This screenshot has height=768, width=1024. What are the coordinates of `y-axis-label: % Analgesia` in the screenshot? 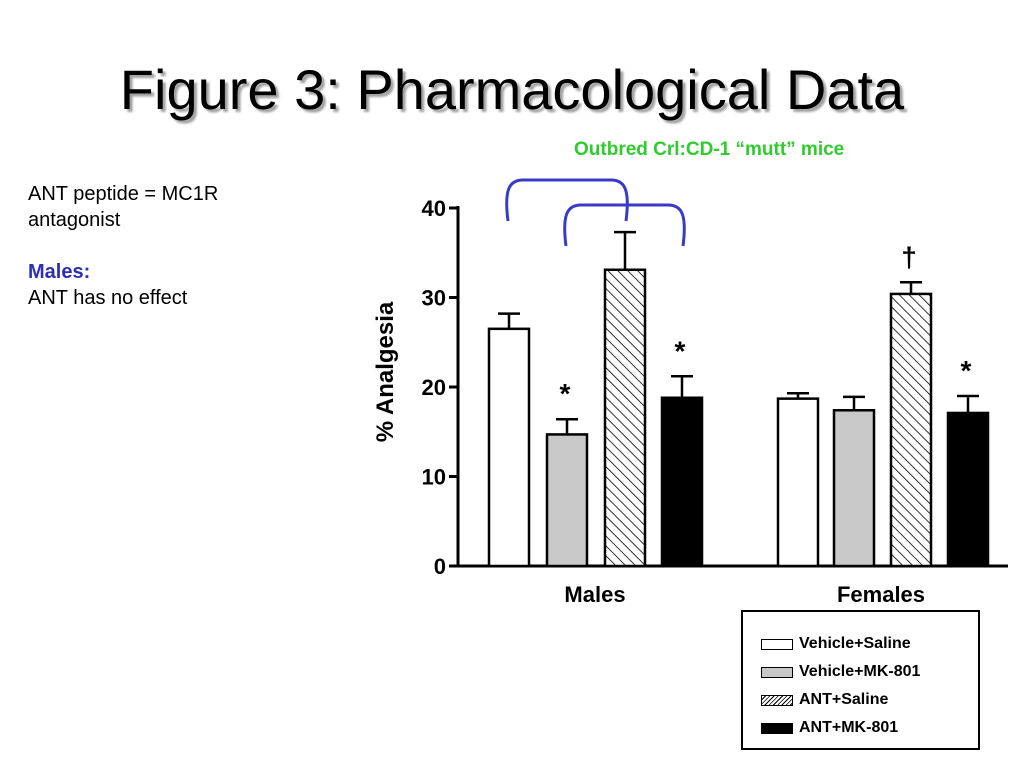 It's located at (385, 371).